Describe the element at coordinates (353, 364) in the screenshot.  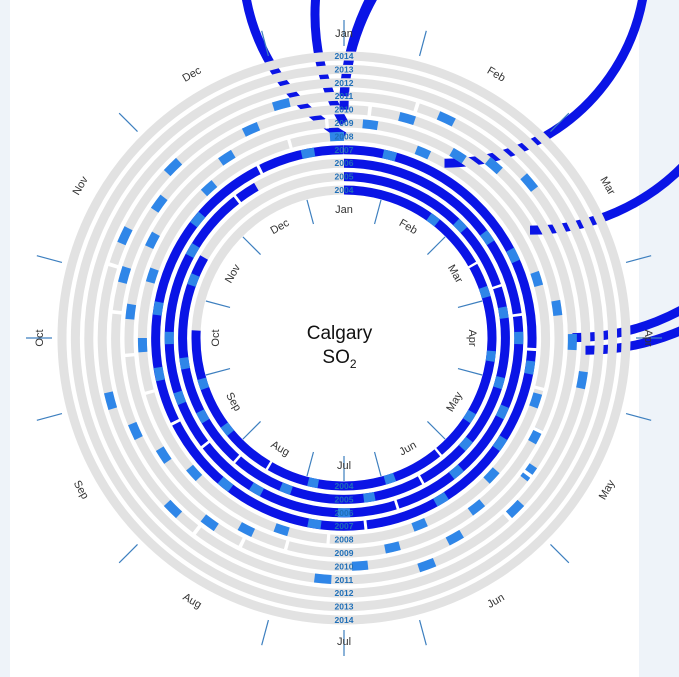
I see `subtitle-subscript: 2` at that location.